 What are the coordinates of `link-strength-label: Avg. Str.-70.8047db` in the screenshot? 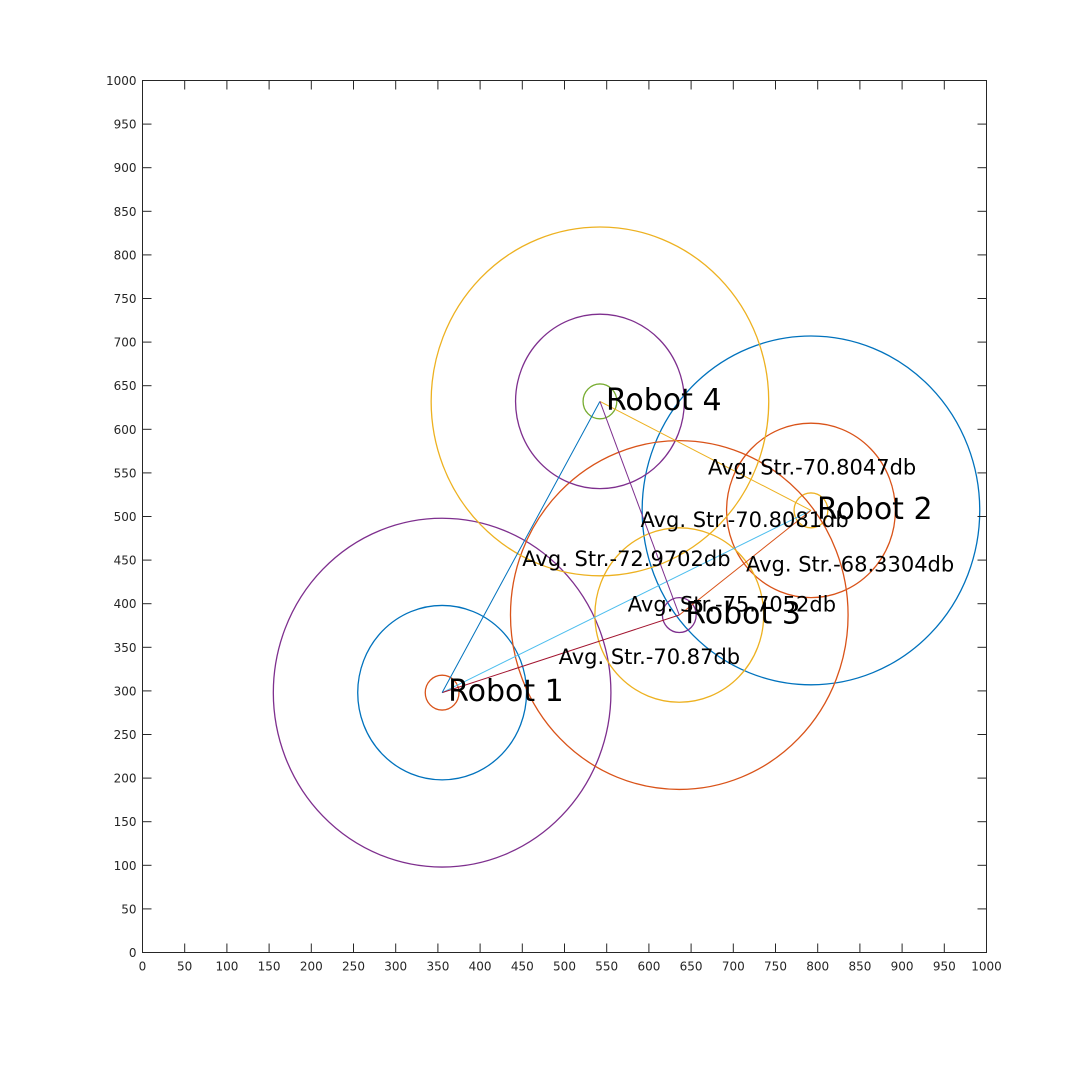 It's located at (812, 468).